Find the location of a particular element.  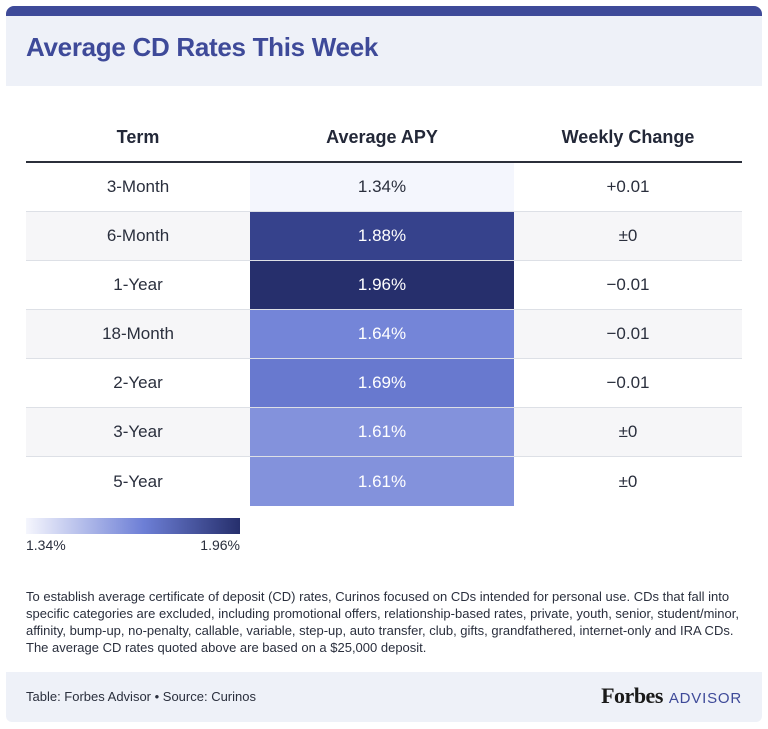

term-cell: 3-Year is located at coordinates (138, 432).